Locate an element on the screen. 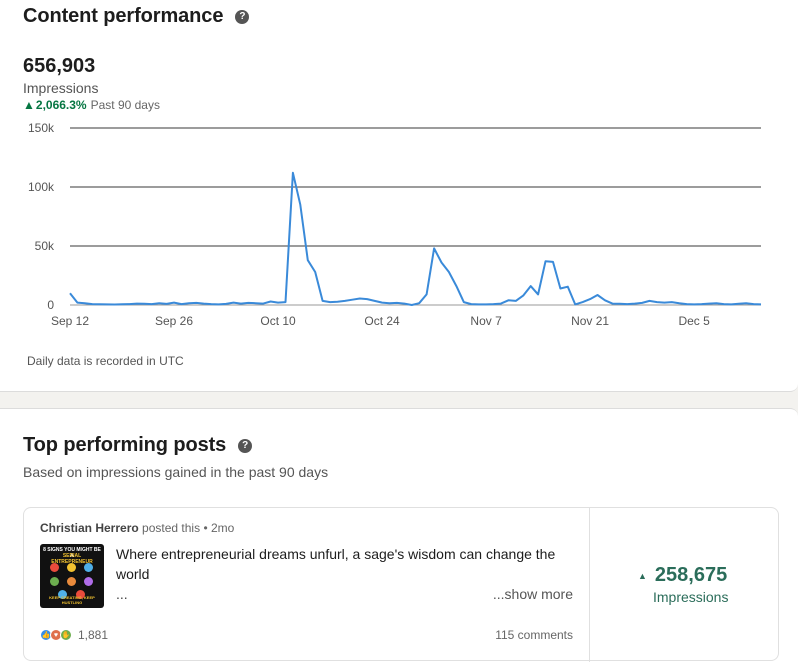 Image resolution: width=798 pixels, height=667 pixels. post-action: posted this is located at coordinates (171, 528).